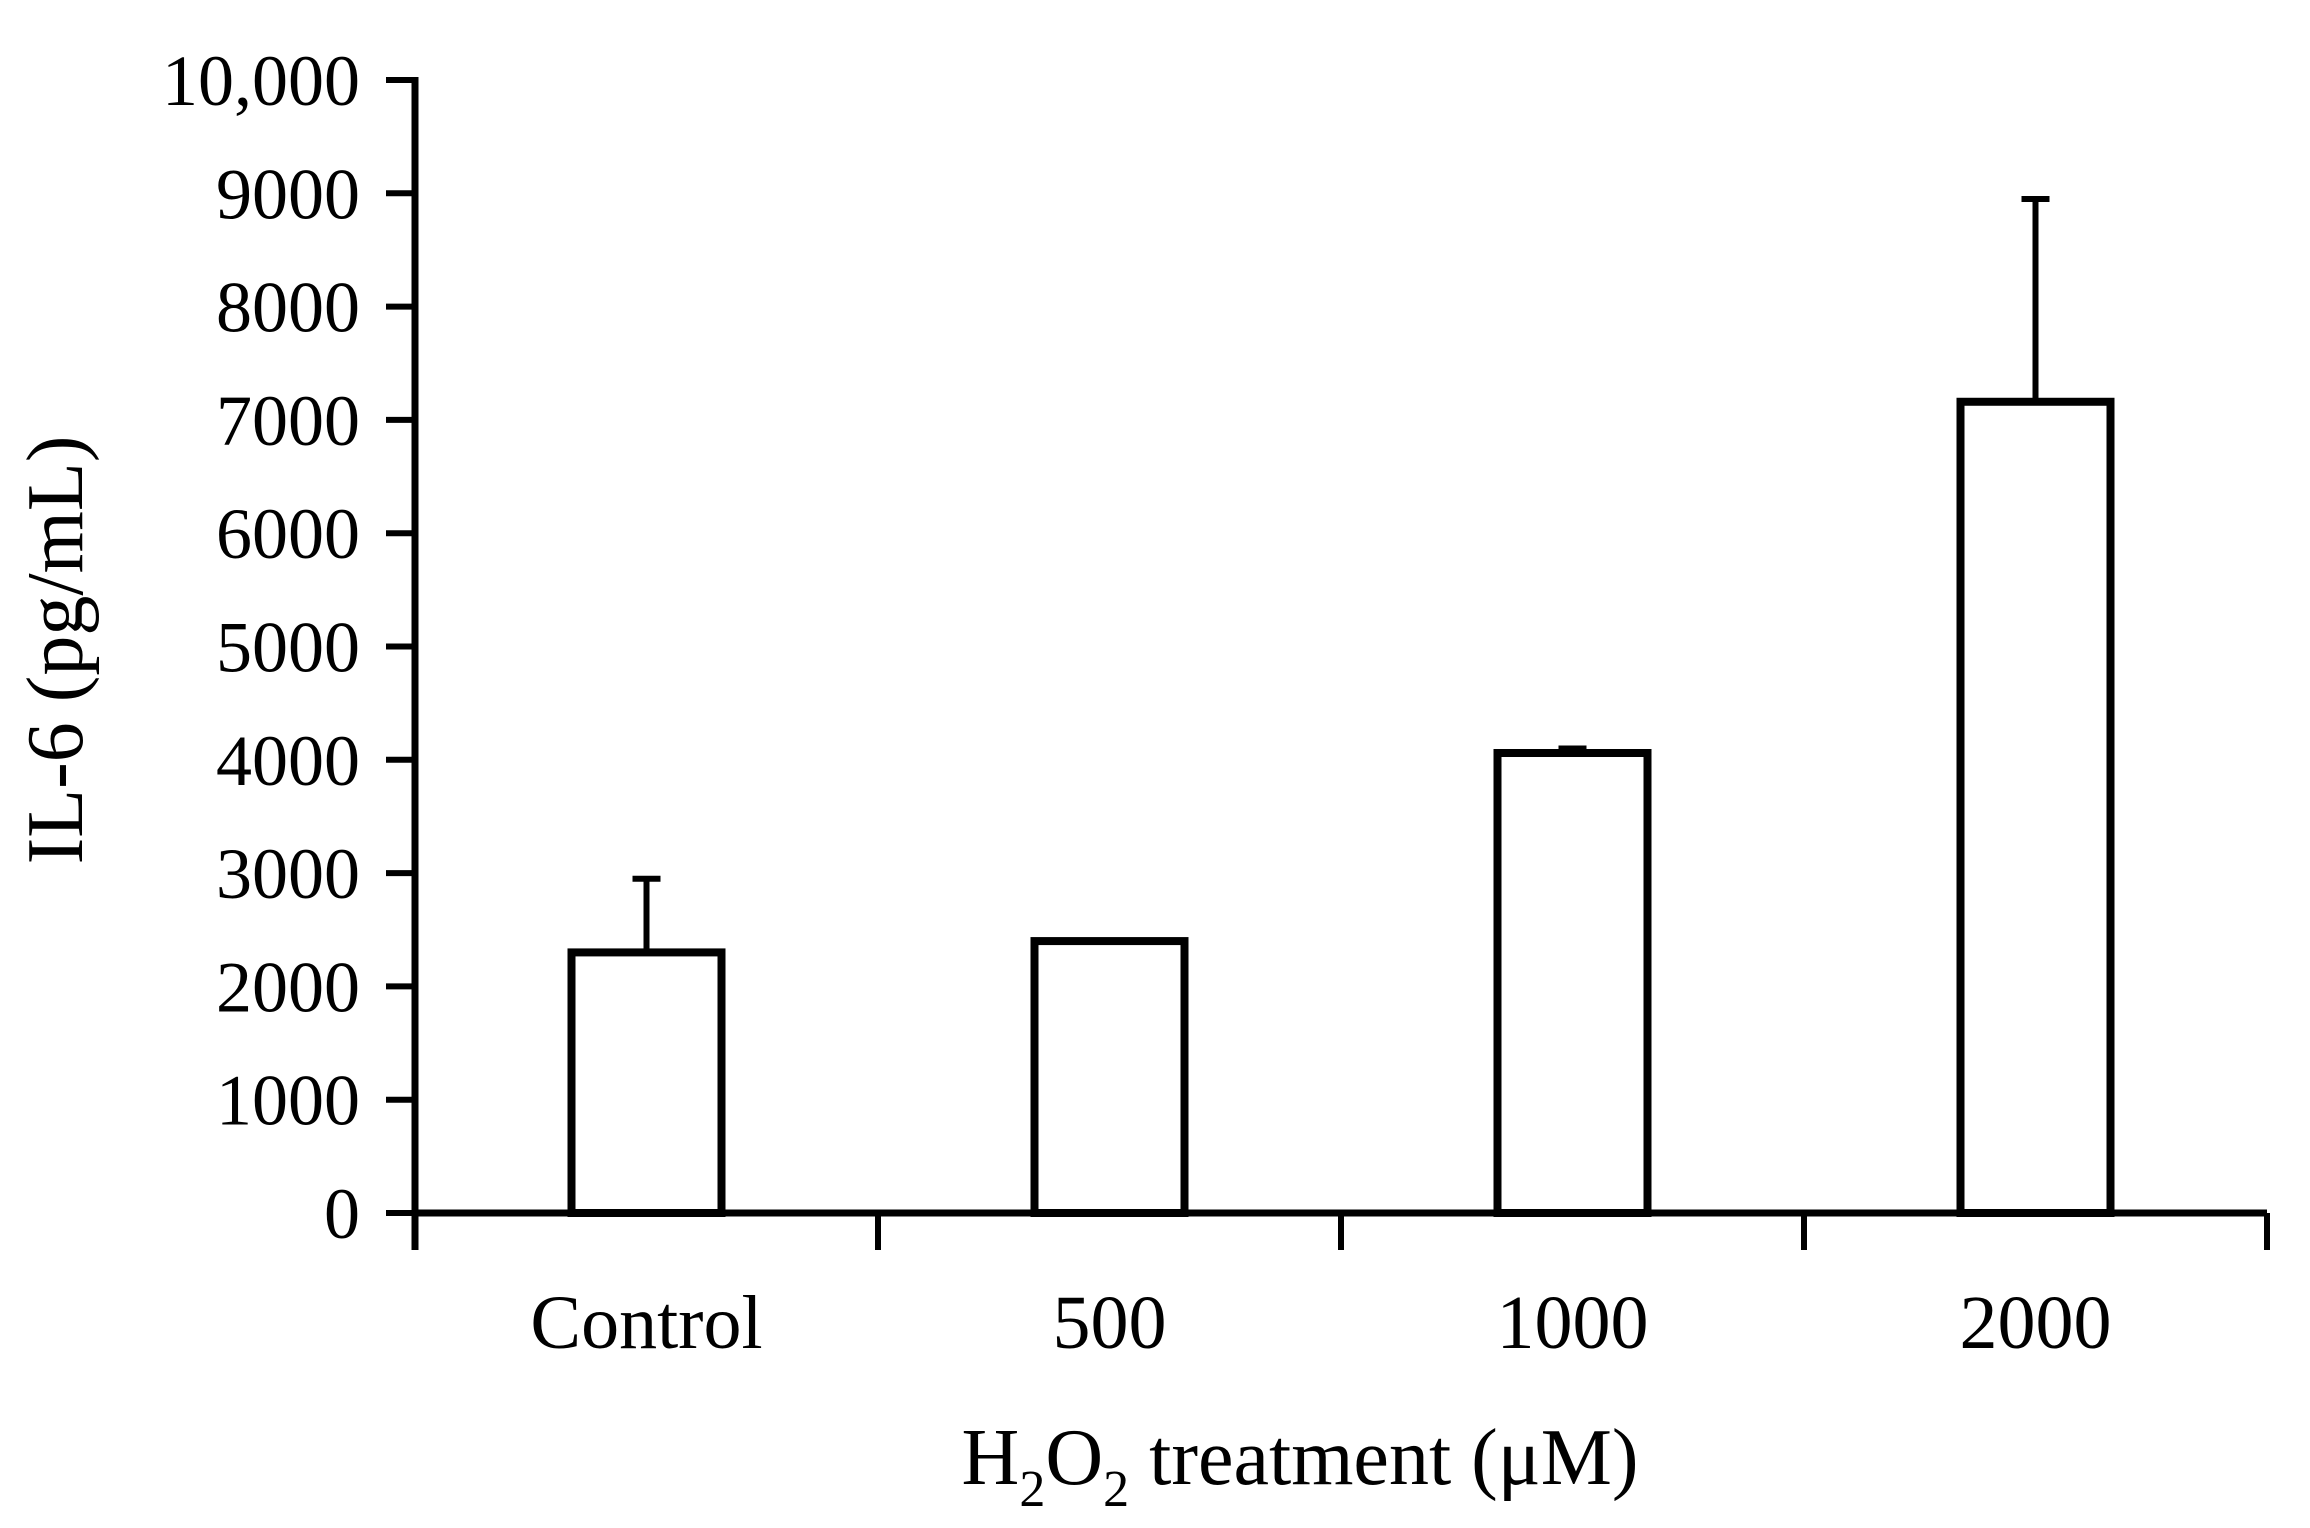 This screenshot has height=1528, width=2310. Describe the element at coordinates (56, 650) in the screenshot. I see `y-axis-title: IL-6 (pg/mL)` at that location.